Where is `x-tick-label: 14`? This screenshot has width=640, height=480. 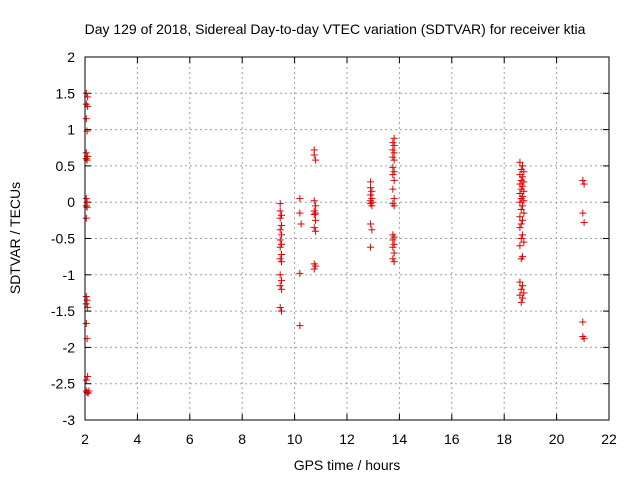 x-tick-label: 14 is located at coordinates (400, 439).